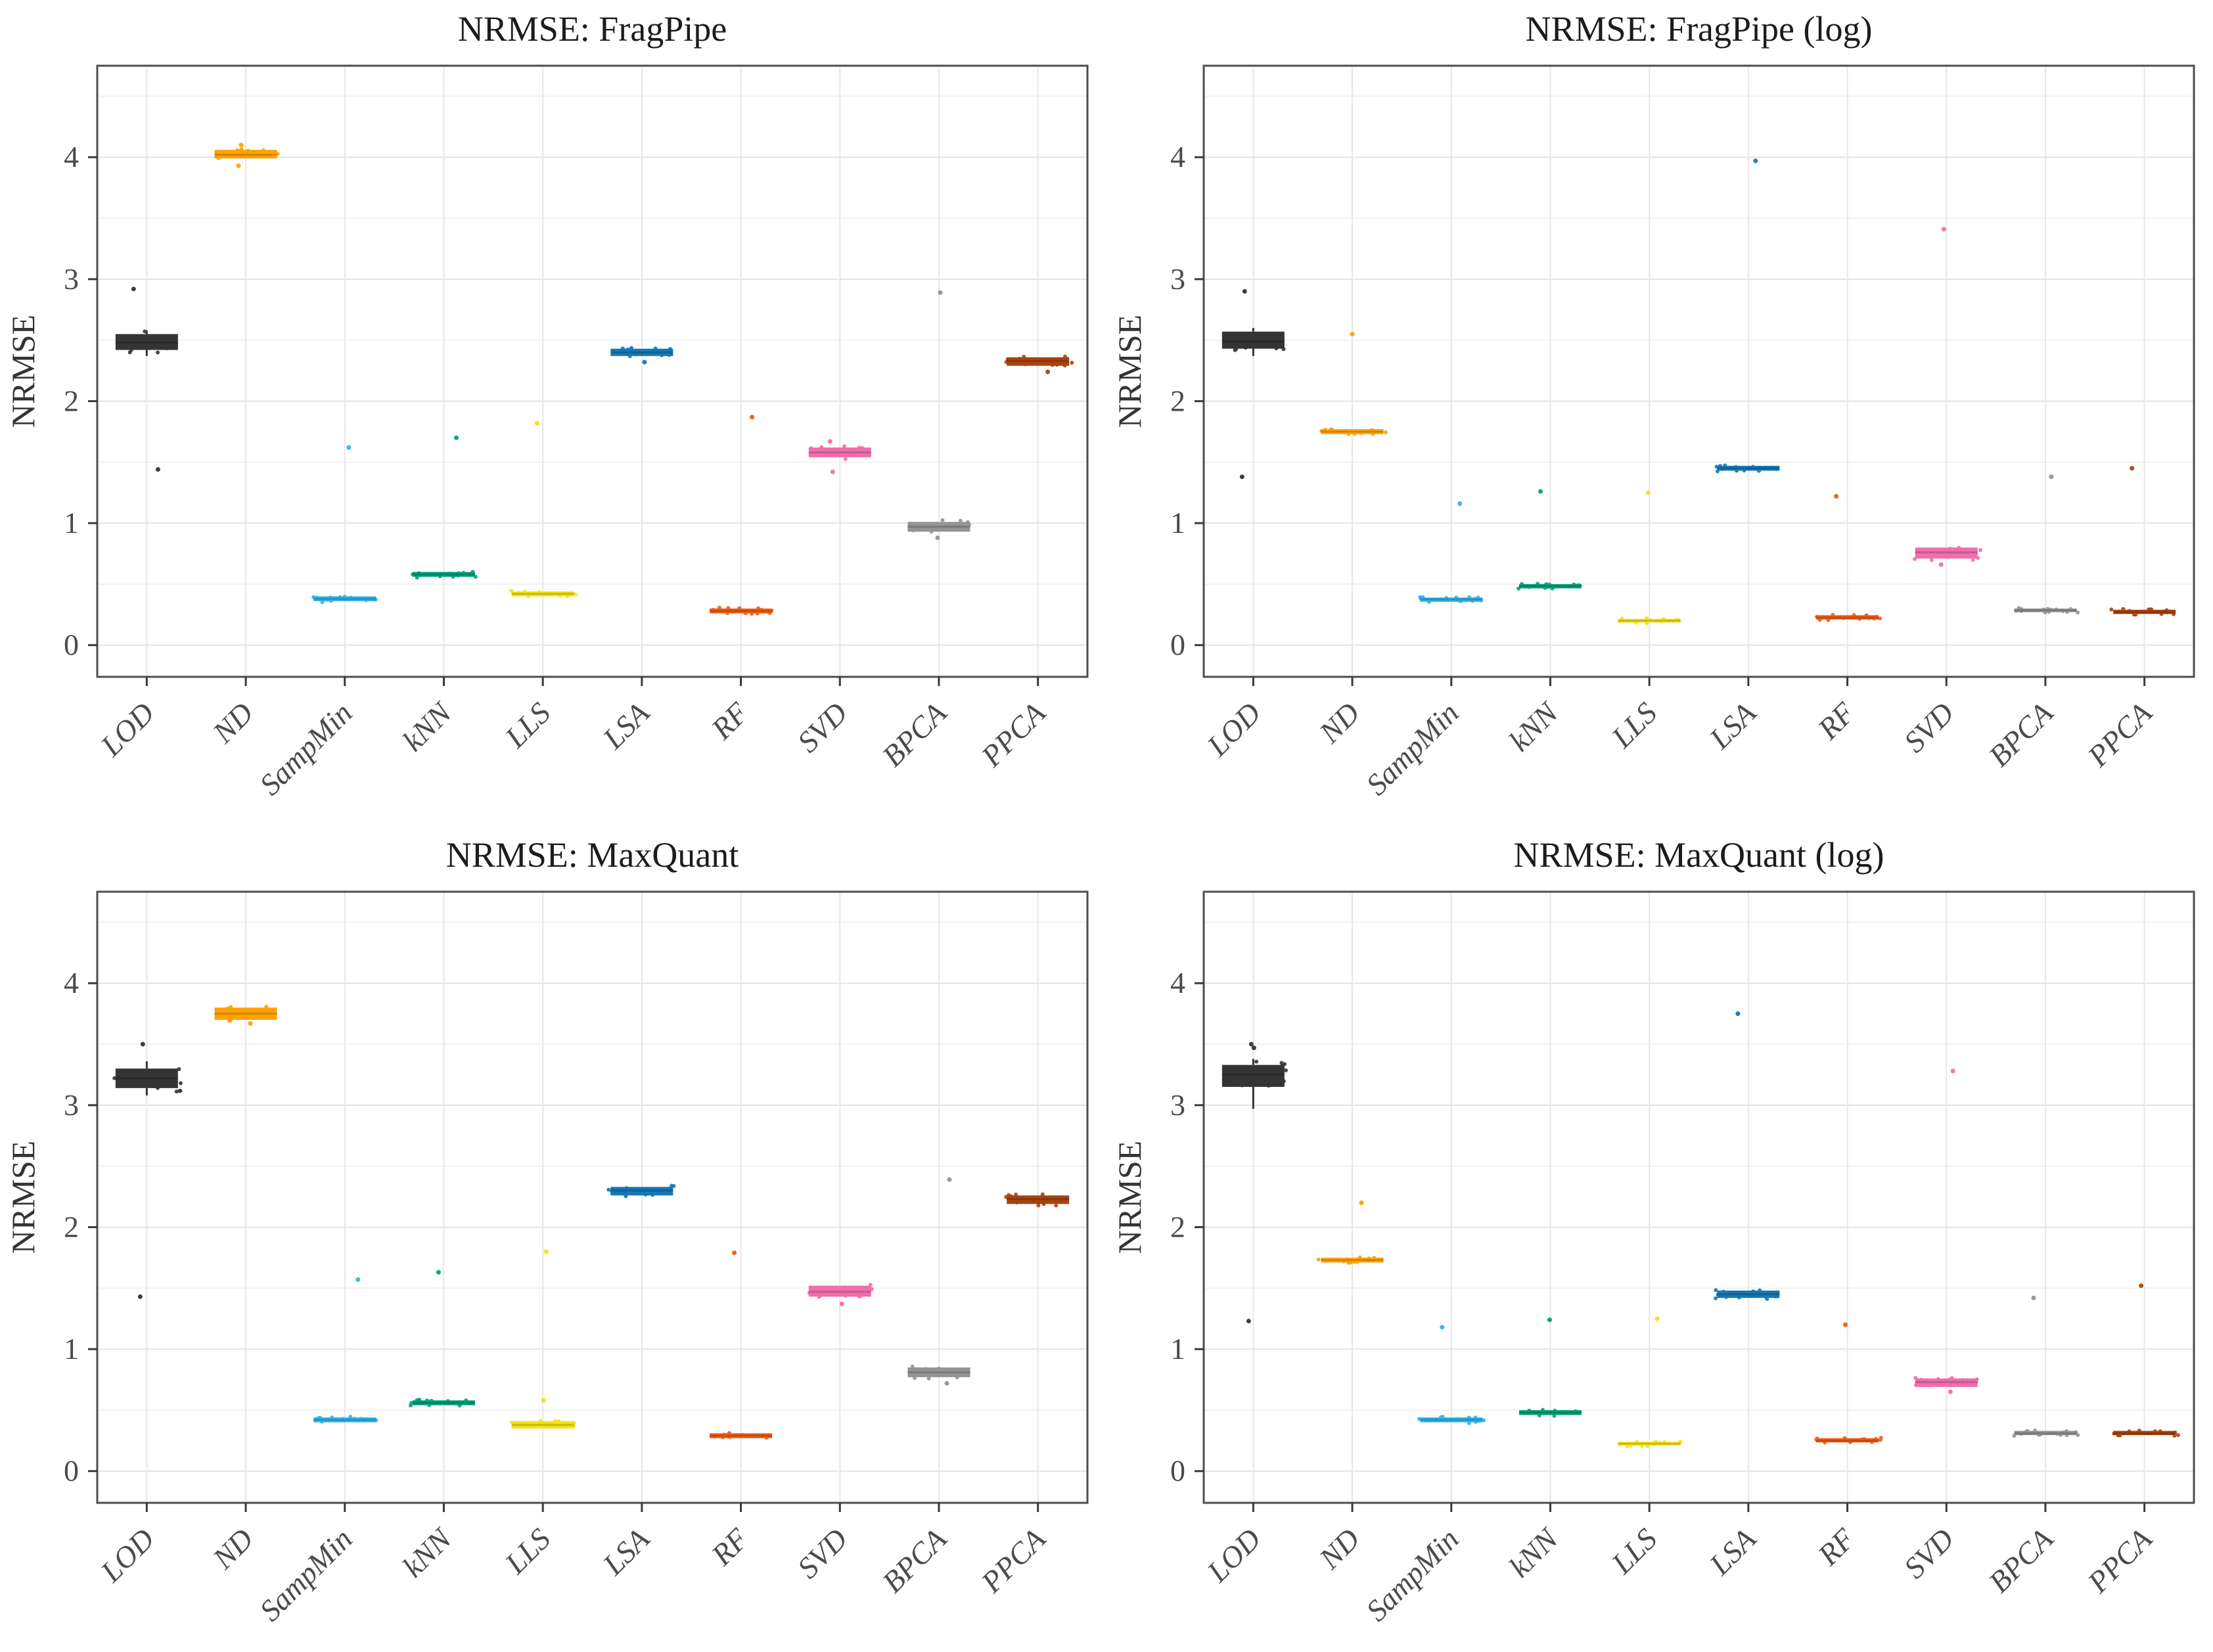  I want to click on box-BPCA, so click(2045, 1433).